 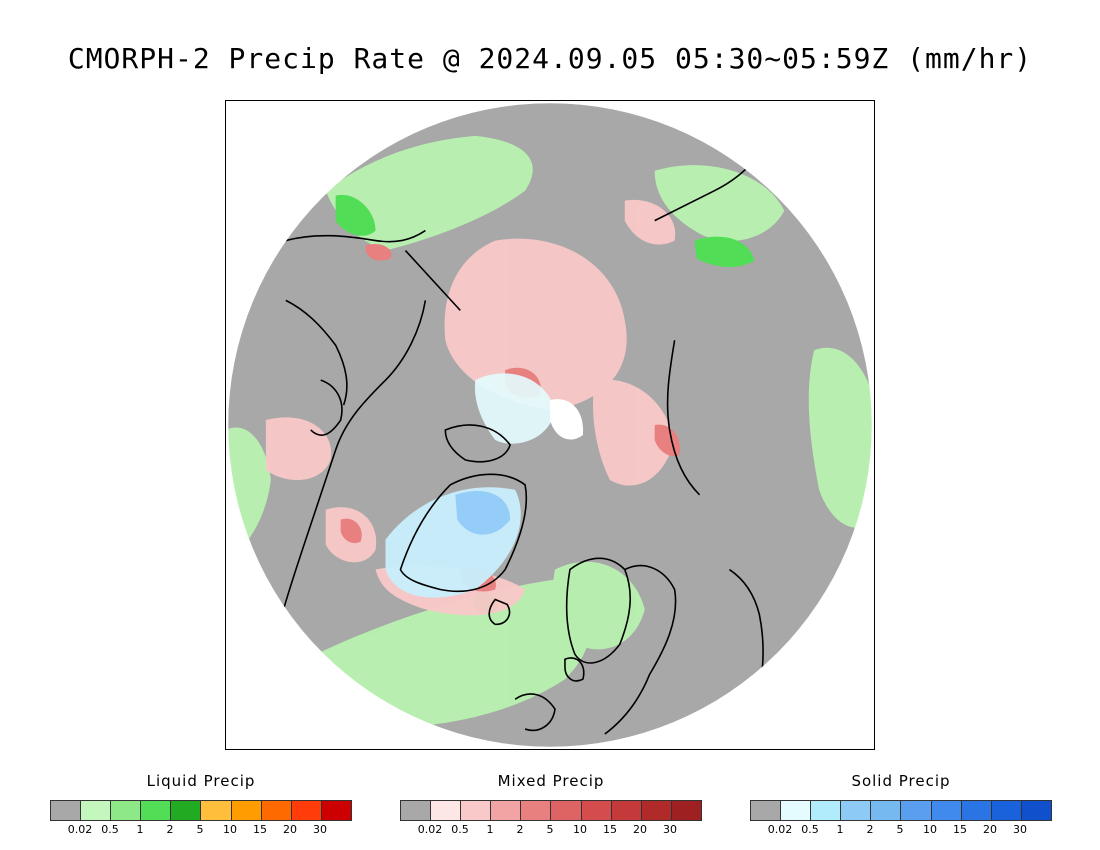 What do you see at coordinates (484, 485) in the screenshot?
I see `solid-precip-areas` at bounding box center [484, 485].